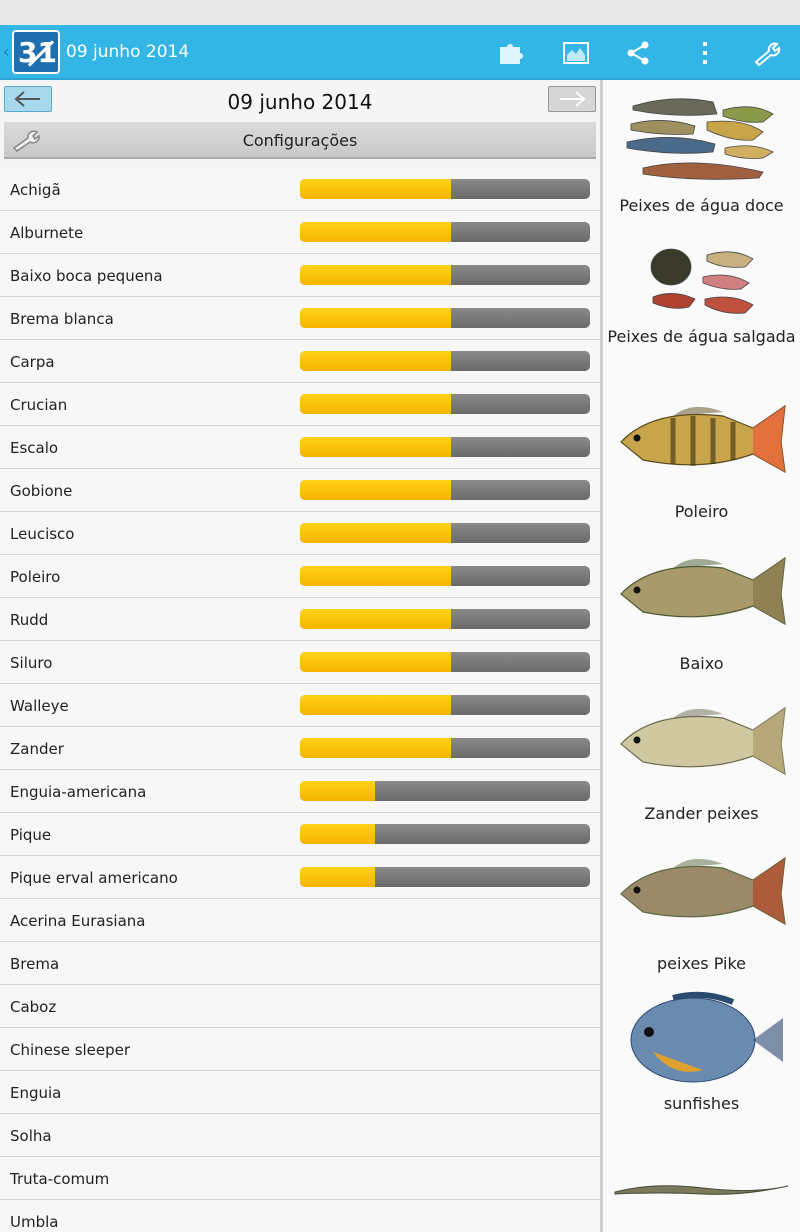 This screenshot has height=1232, width=800. Describe the element at coordinates (701, 890) in the screenshot. I see `pike-icon` at that location.